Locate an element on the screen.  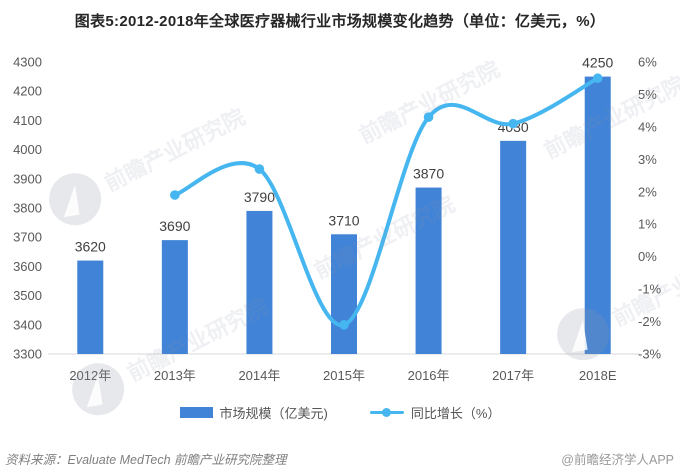
data-source-text: 资料来源：Evaluate MedTech 前瞻产业研究院整理 is located at coordinates (146, 460).